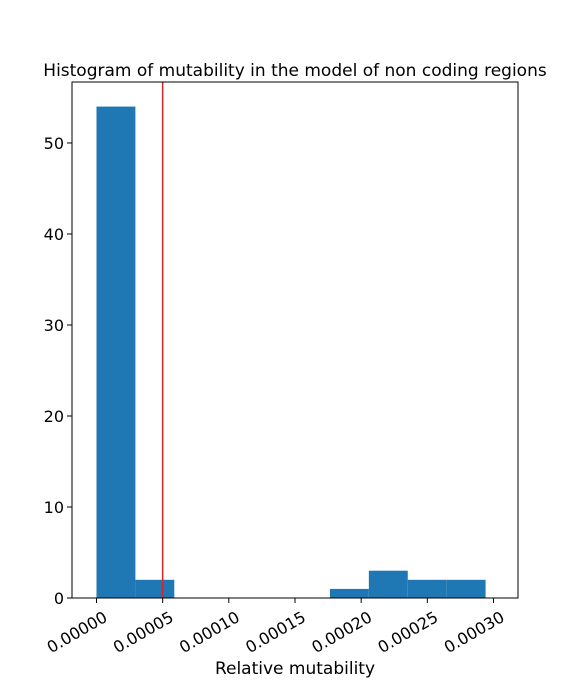 The height and width of the screenshot is (684, 576). I want to click on y-tick-label: 0, so click(59, 598).